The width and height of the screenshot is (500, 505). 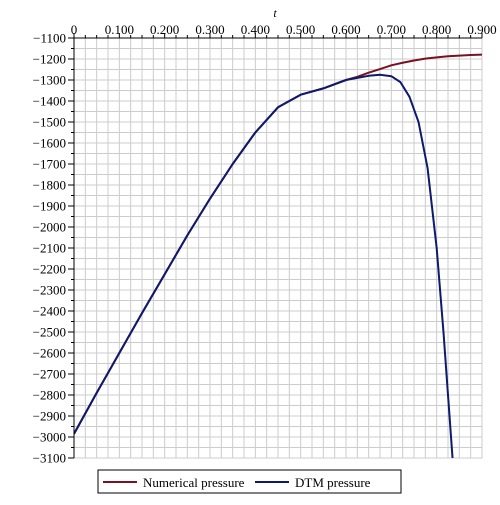 I want to click on y-tick-label: −1300, so click(x=49, y=80).